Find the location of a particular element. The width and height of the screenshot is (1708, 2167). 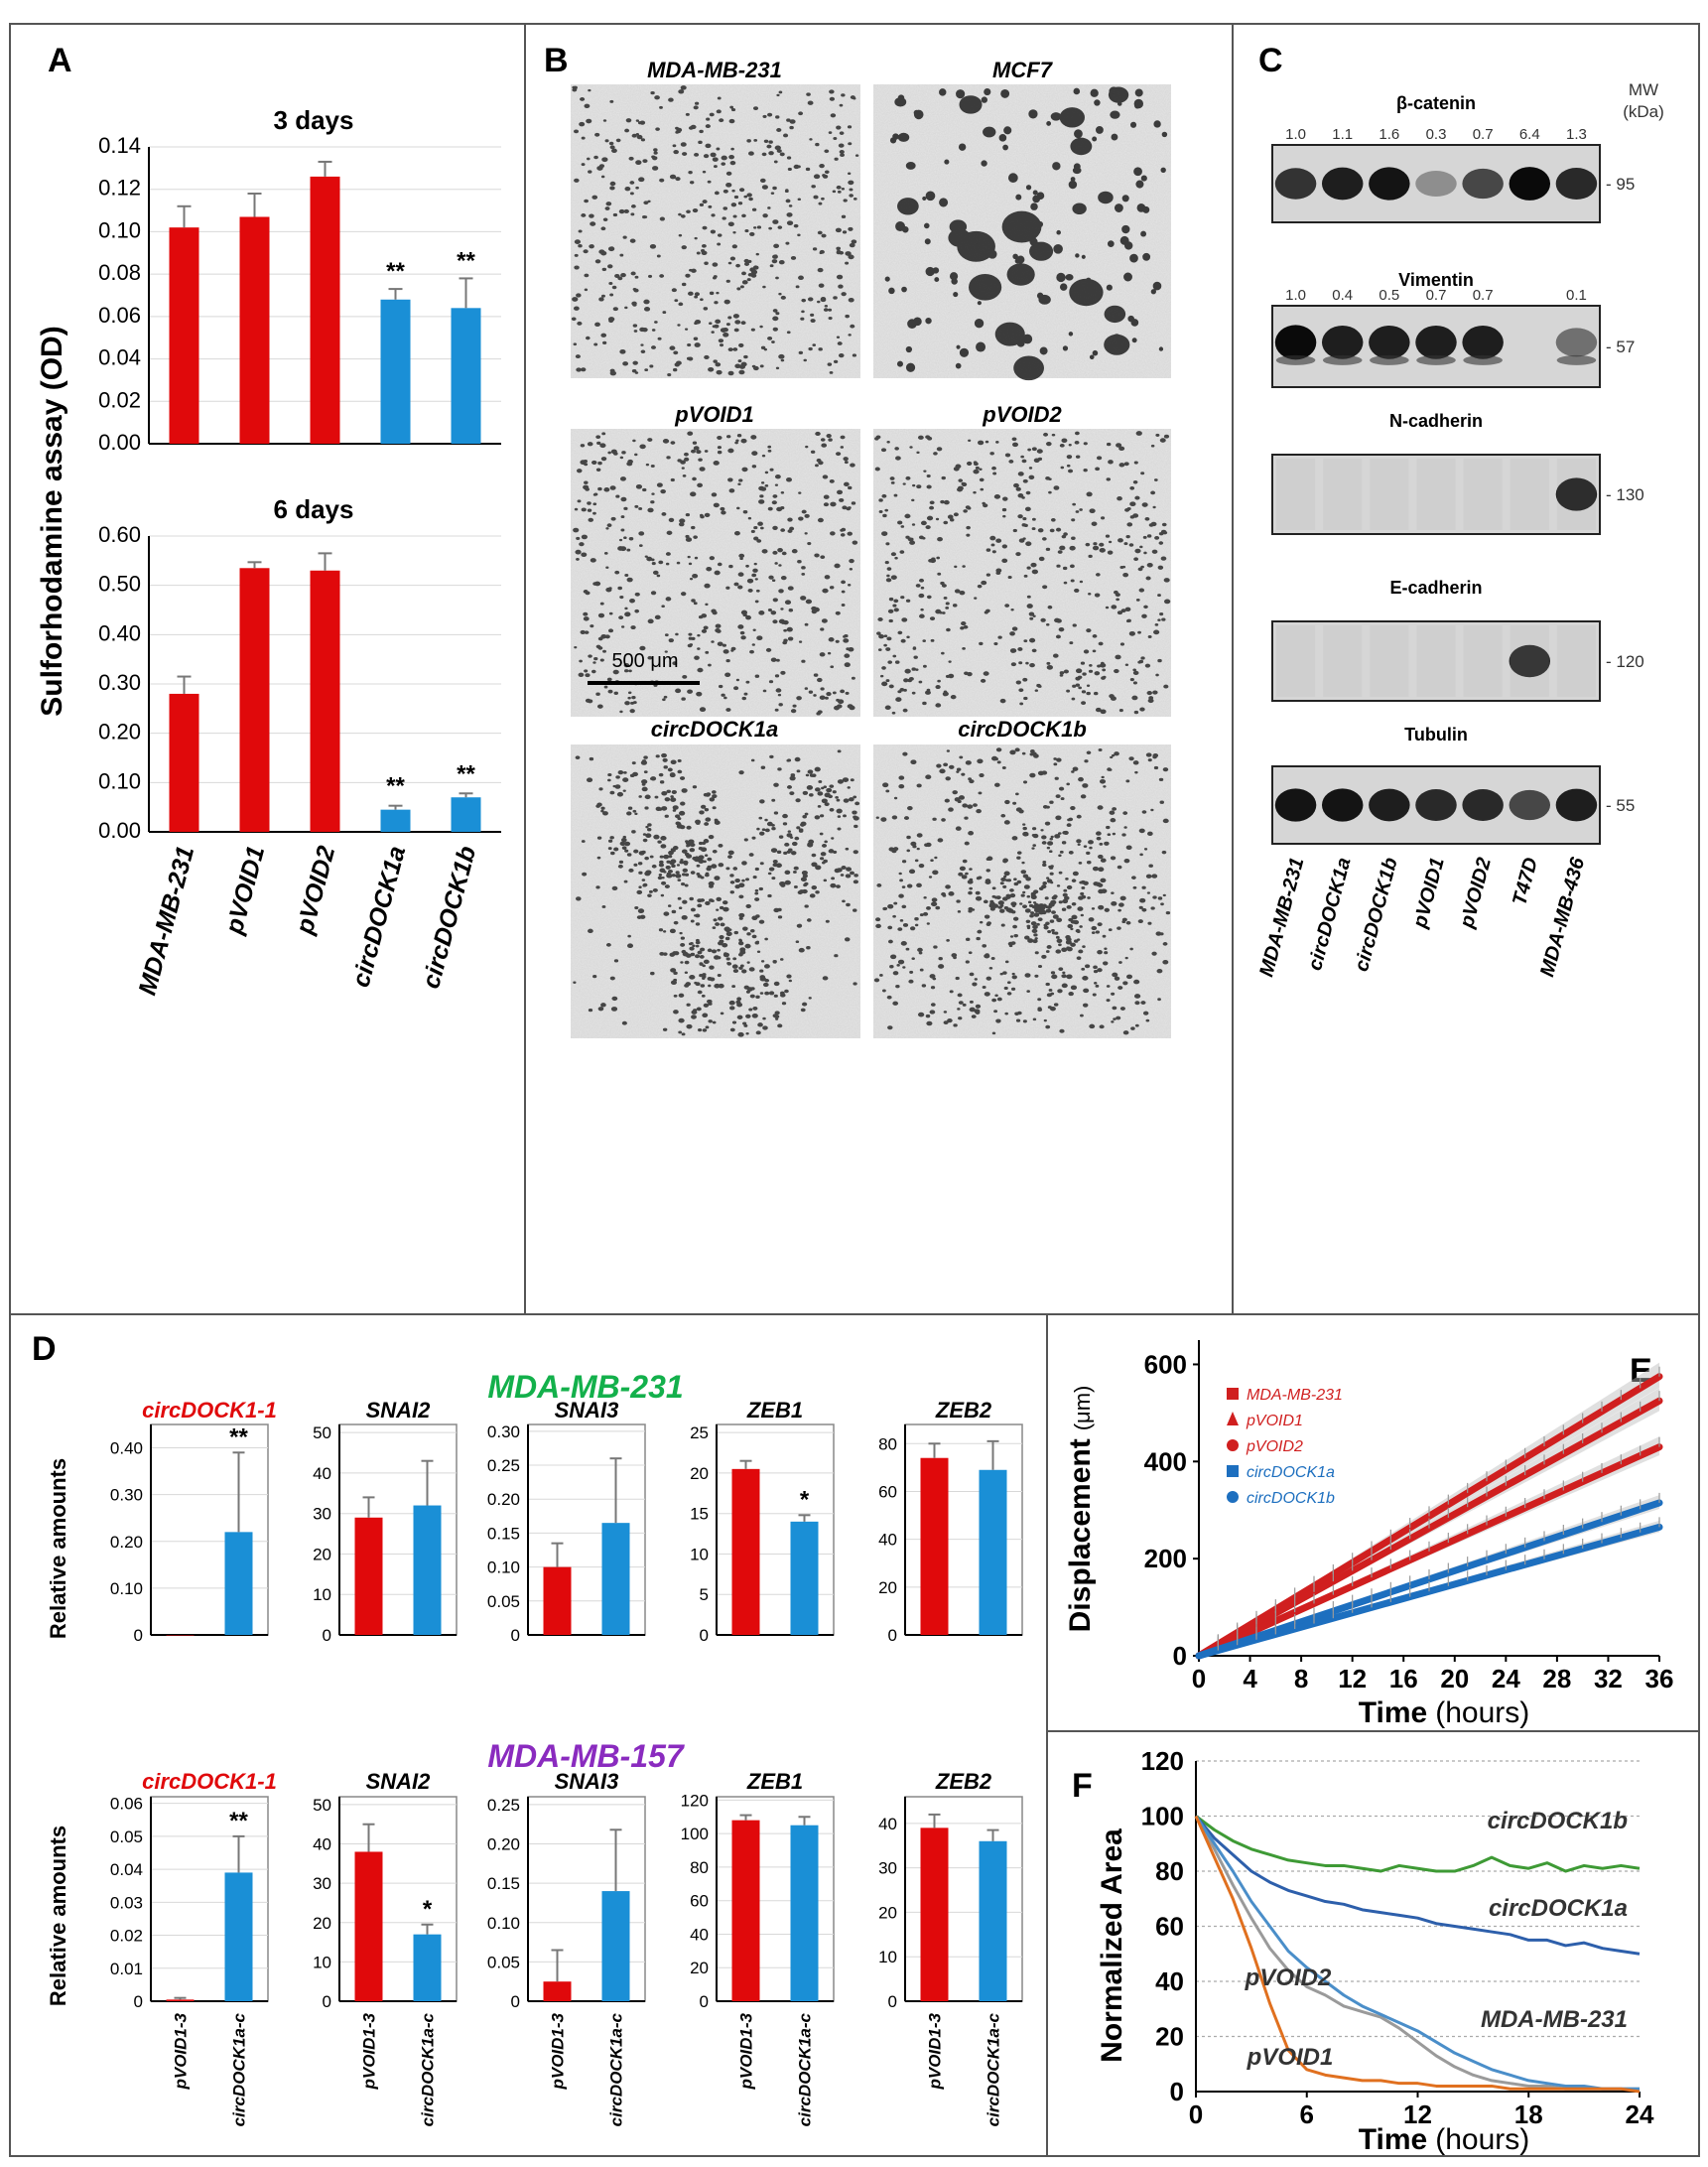

panel-d-chart-ytick-label: 0.01 is located at coordinates (127, 1969).